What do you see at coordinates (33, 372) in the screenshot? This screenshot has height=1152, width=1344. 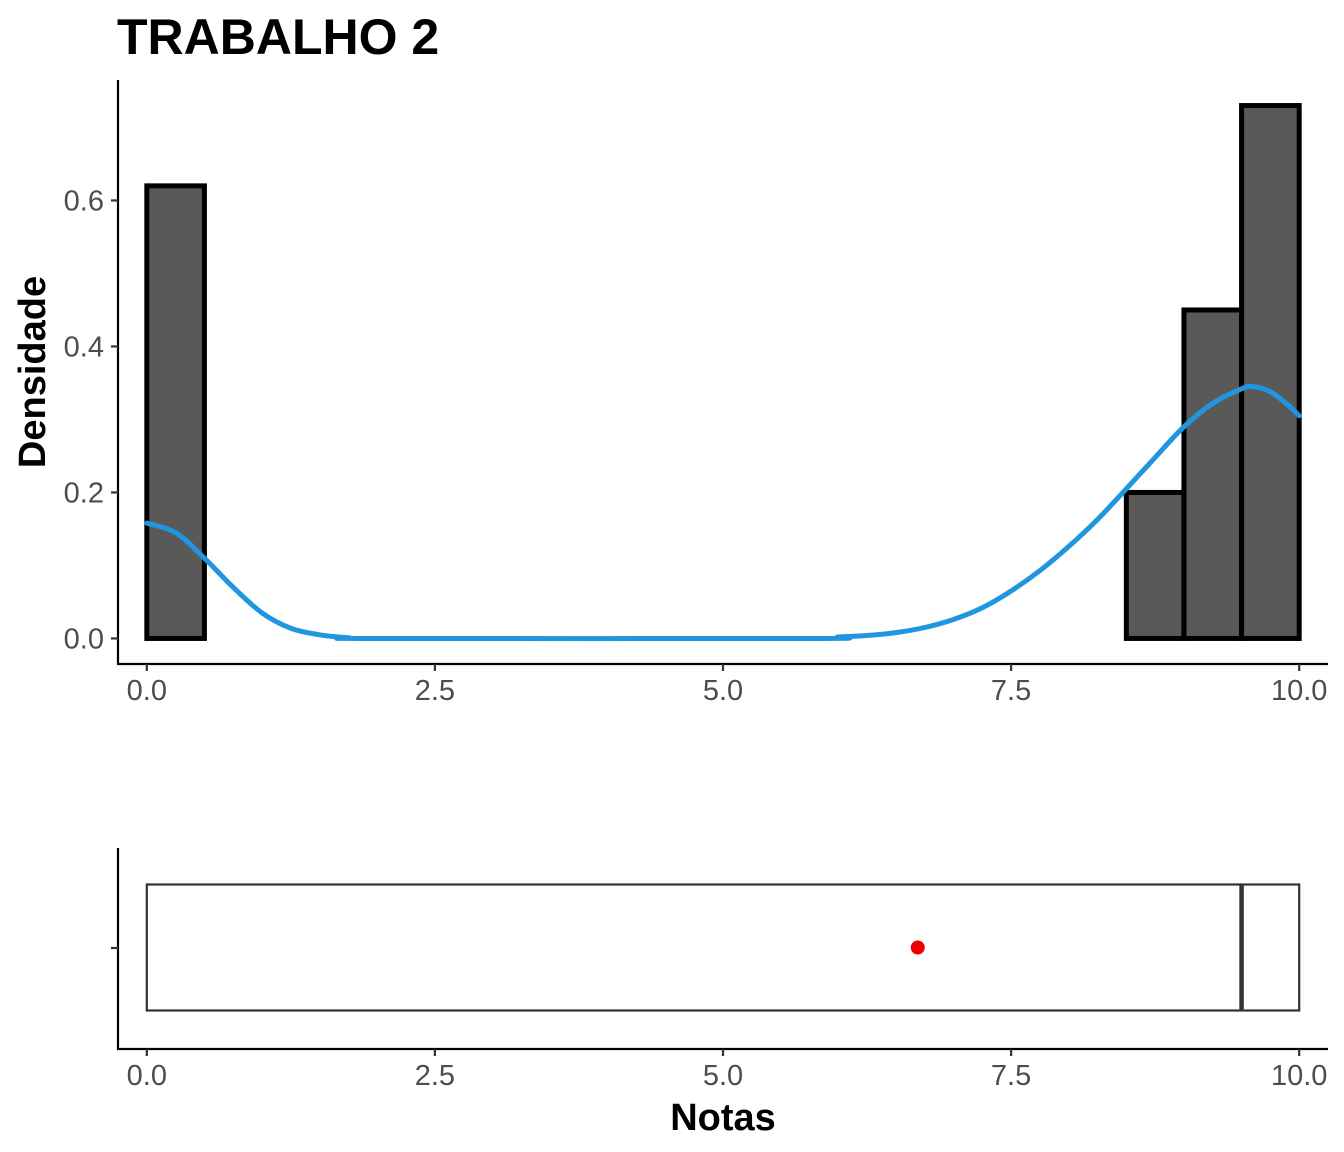 I see `y-axis-title: Densidade` at bounding box center [33, 372].